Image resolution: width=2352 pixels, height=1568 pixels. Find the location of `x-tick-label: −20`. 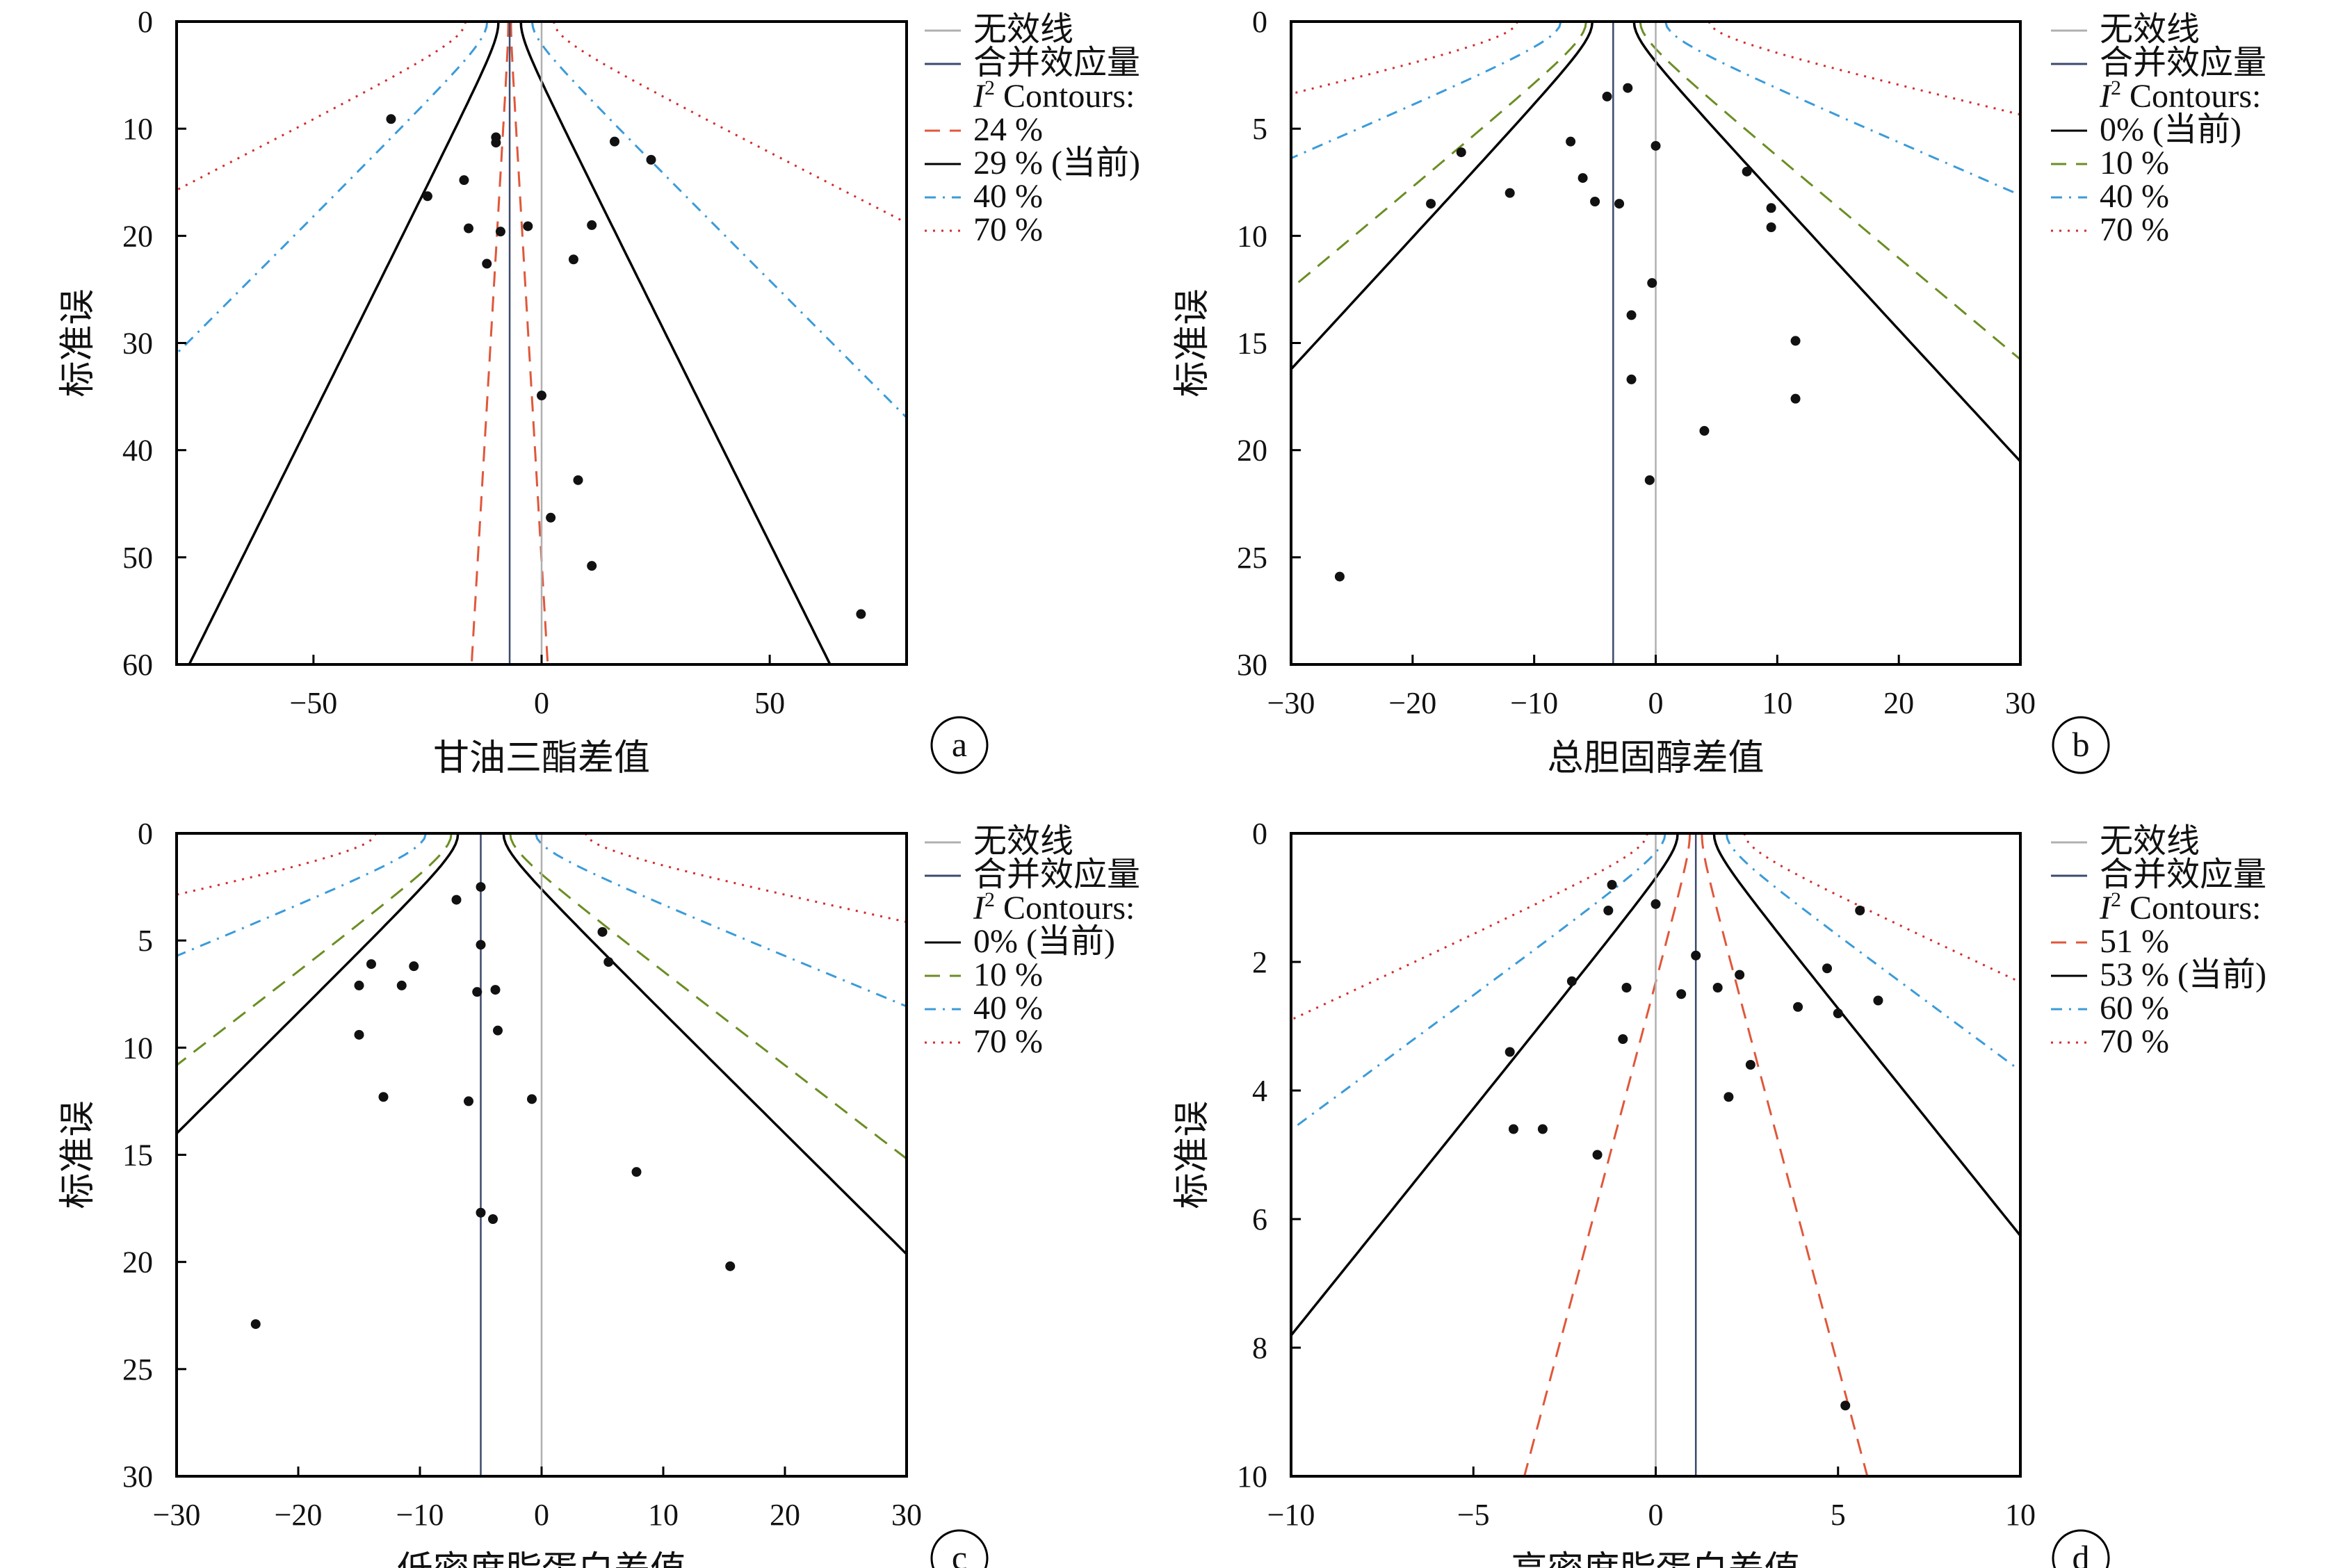

x-tick-label: −20 is located at coordinates (299, 1515).